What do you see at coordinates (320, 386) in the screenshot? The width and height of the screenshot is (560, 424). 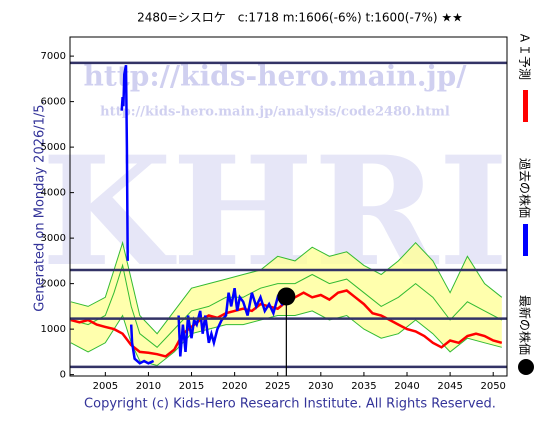 I see `x-tick-label: 2030` at bounding box center [320, 386].